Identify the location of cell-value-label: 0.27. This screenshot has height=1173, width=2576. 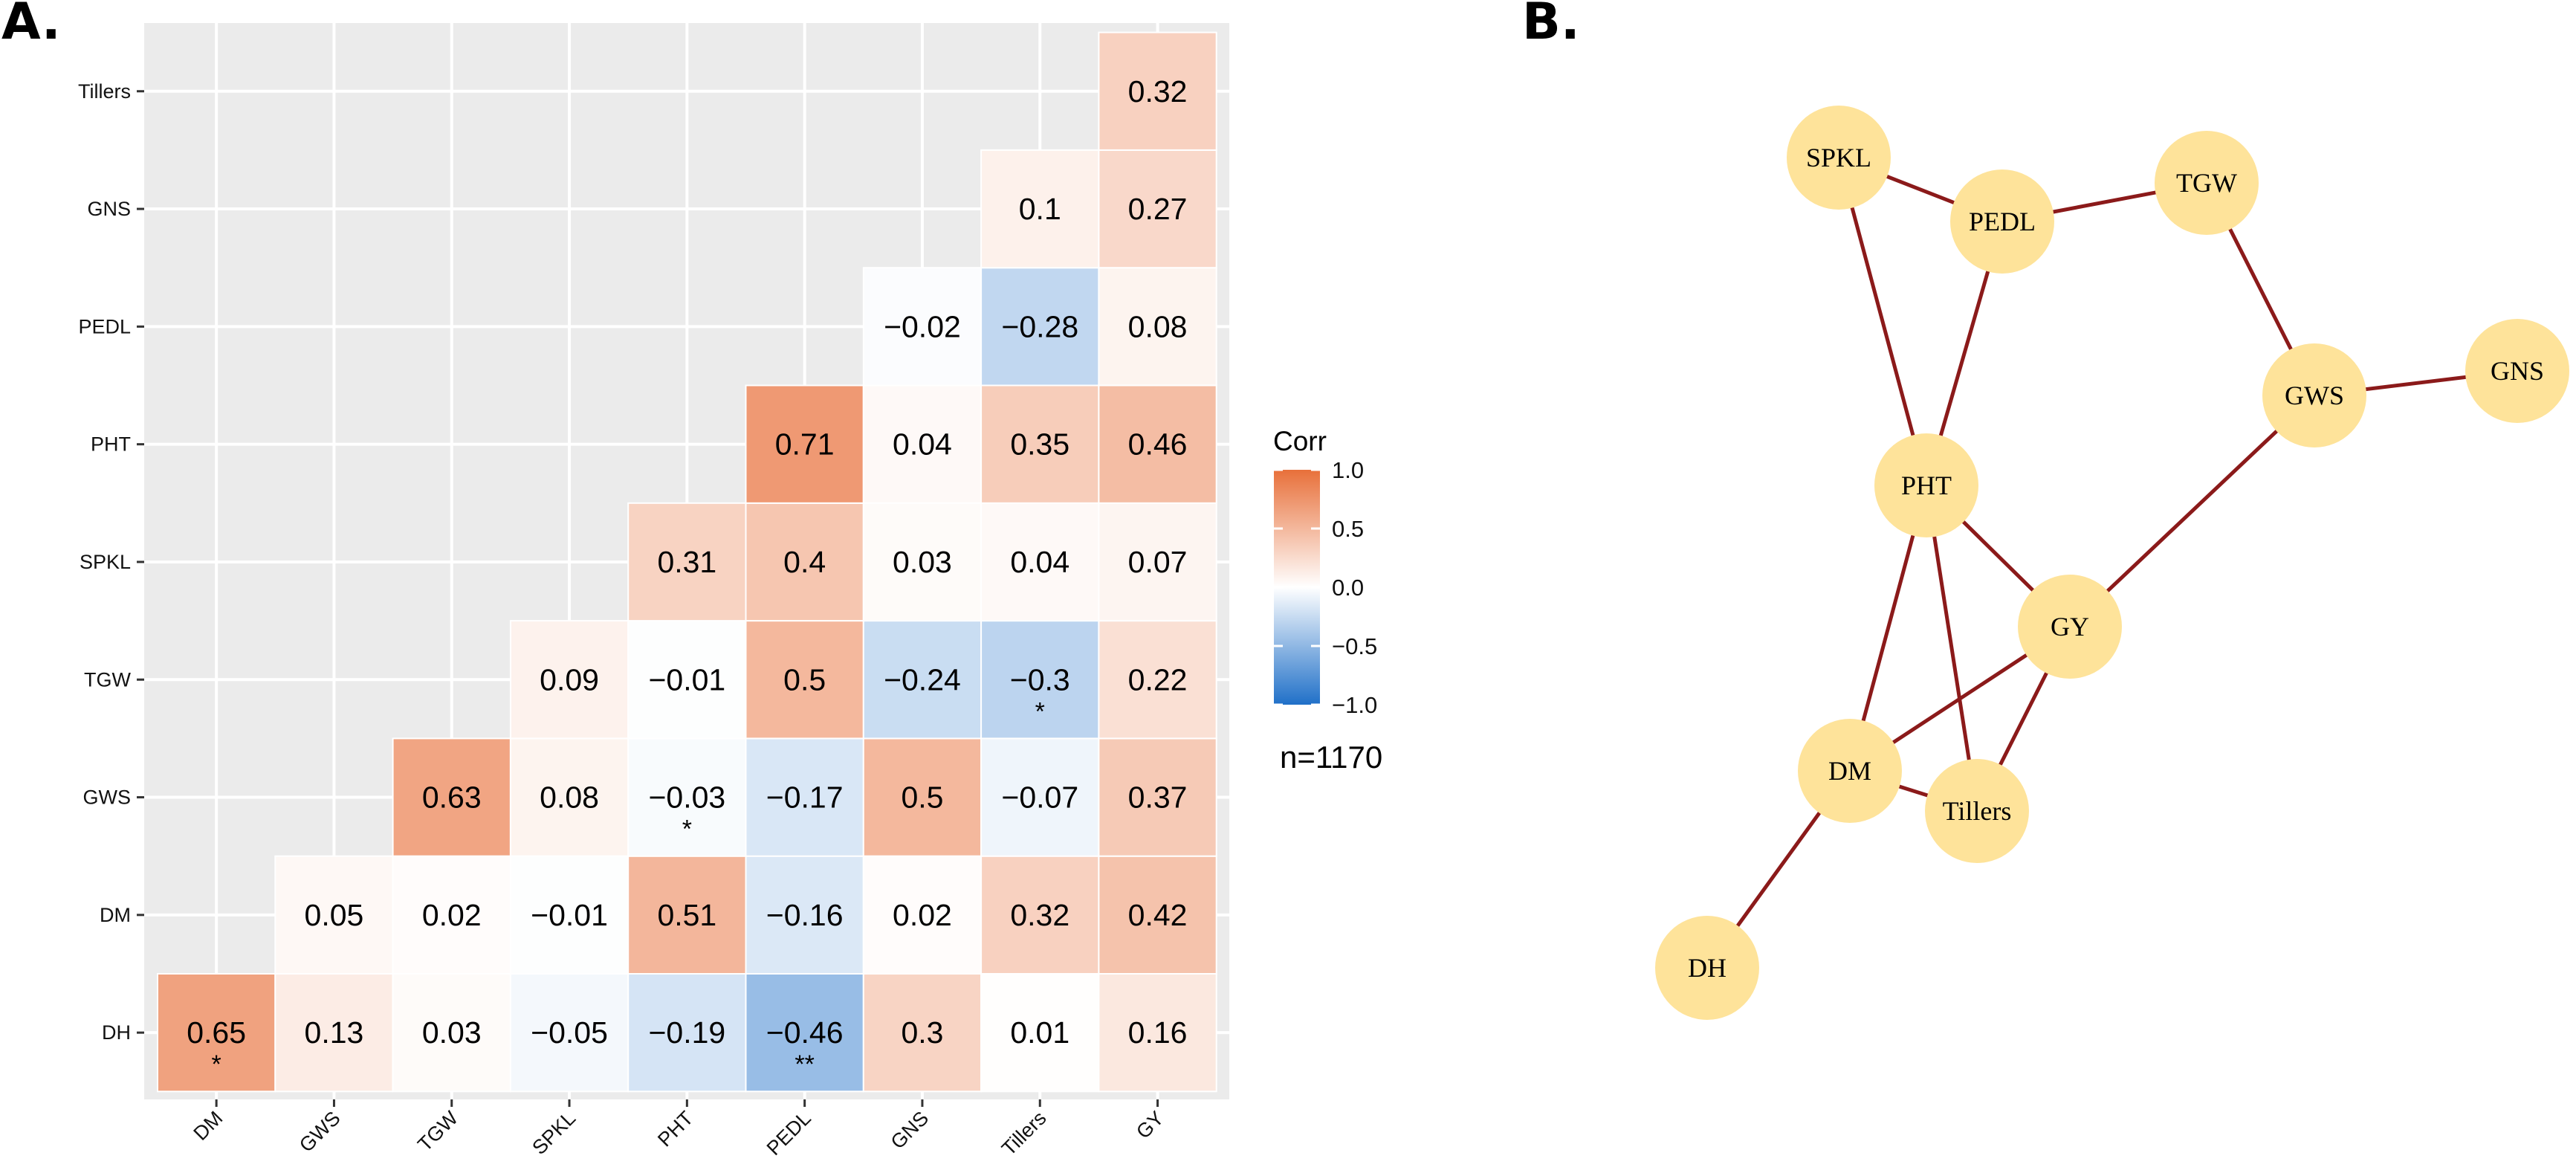
(1158, 209).